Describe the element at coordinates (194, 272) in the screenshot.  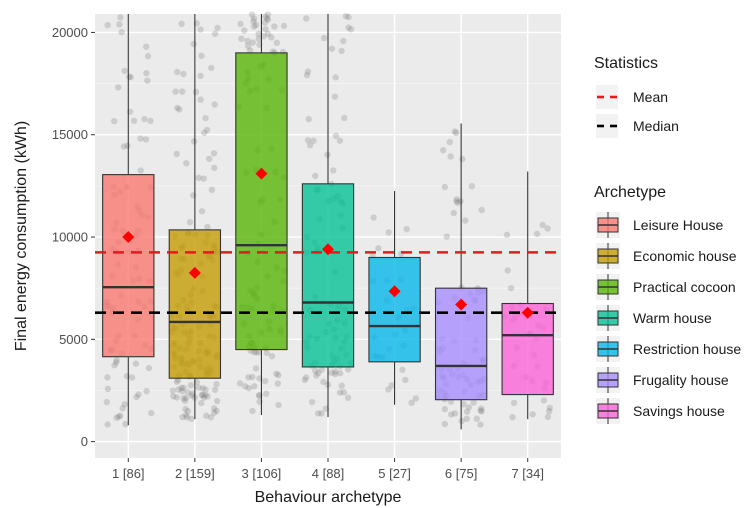
I see `mean-marker` at that location.